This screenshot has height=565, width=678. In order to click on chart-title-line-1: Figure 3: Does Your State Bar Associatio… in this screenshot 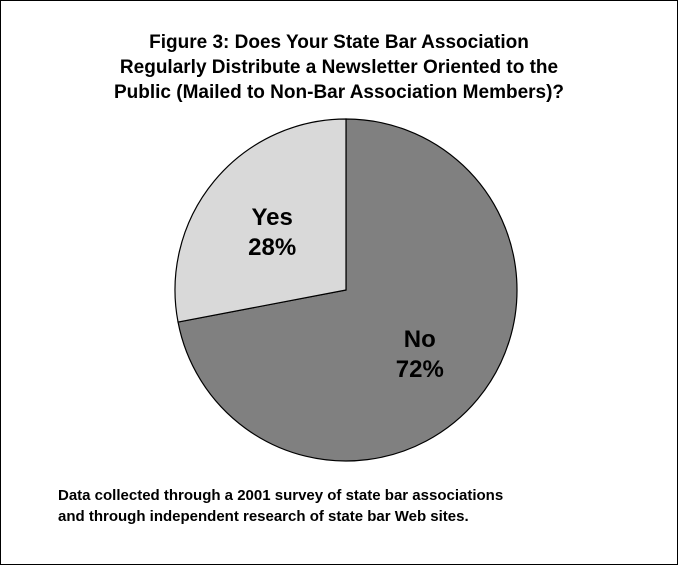, I will do `click(339, 42)`.